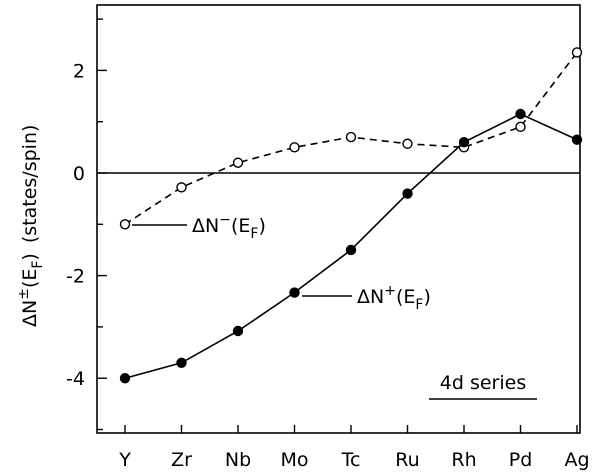 The image size is (597, 476). Describe the element at coordinates (407, 460) in the screenshot. I see `x-tick-label: Ru` at that location.